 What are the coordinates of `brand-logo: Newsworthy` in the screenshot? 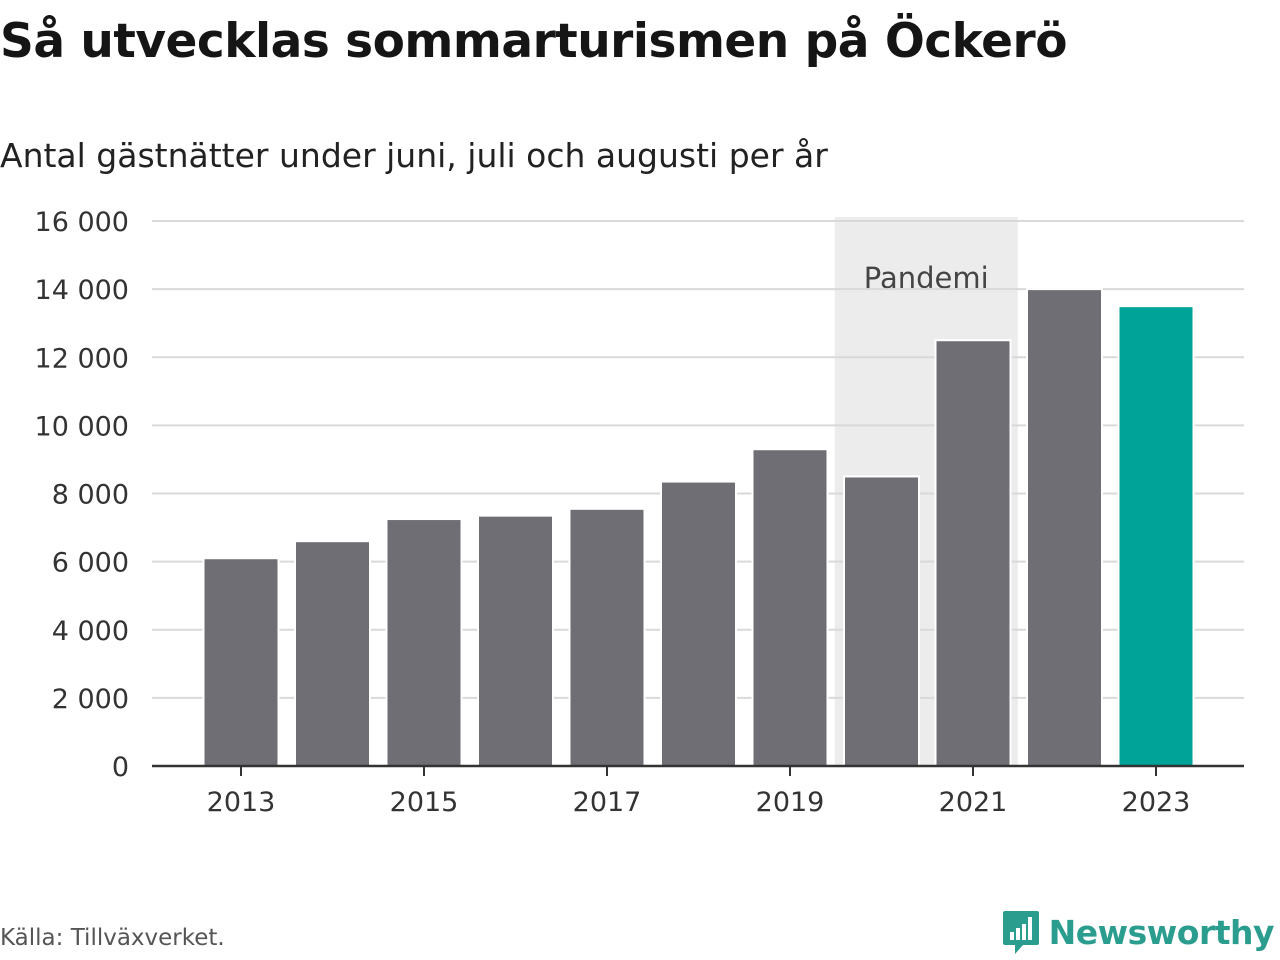 It's located at (1138, 932).